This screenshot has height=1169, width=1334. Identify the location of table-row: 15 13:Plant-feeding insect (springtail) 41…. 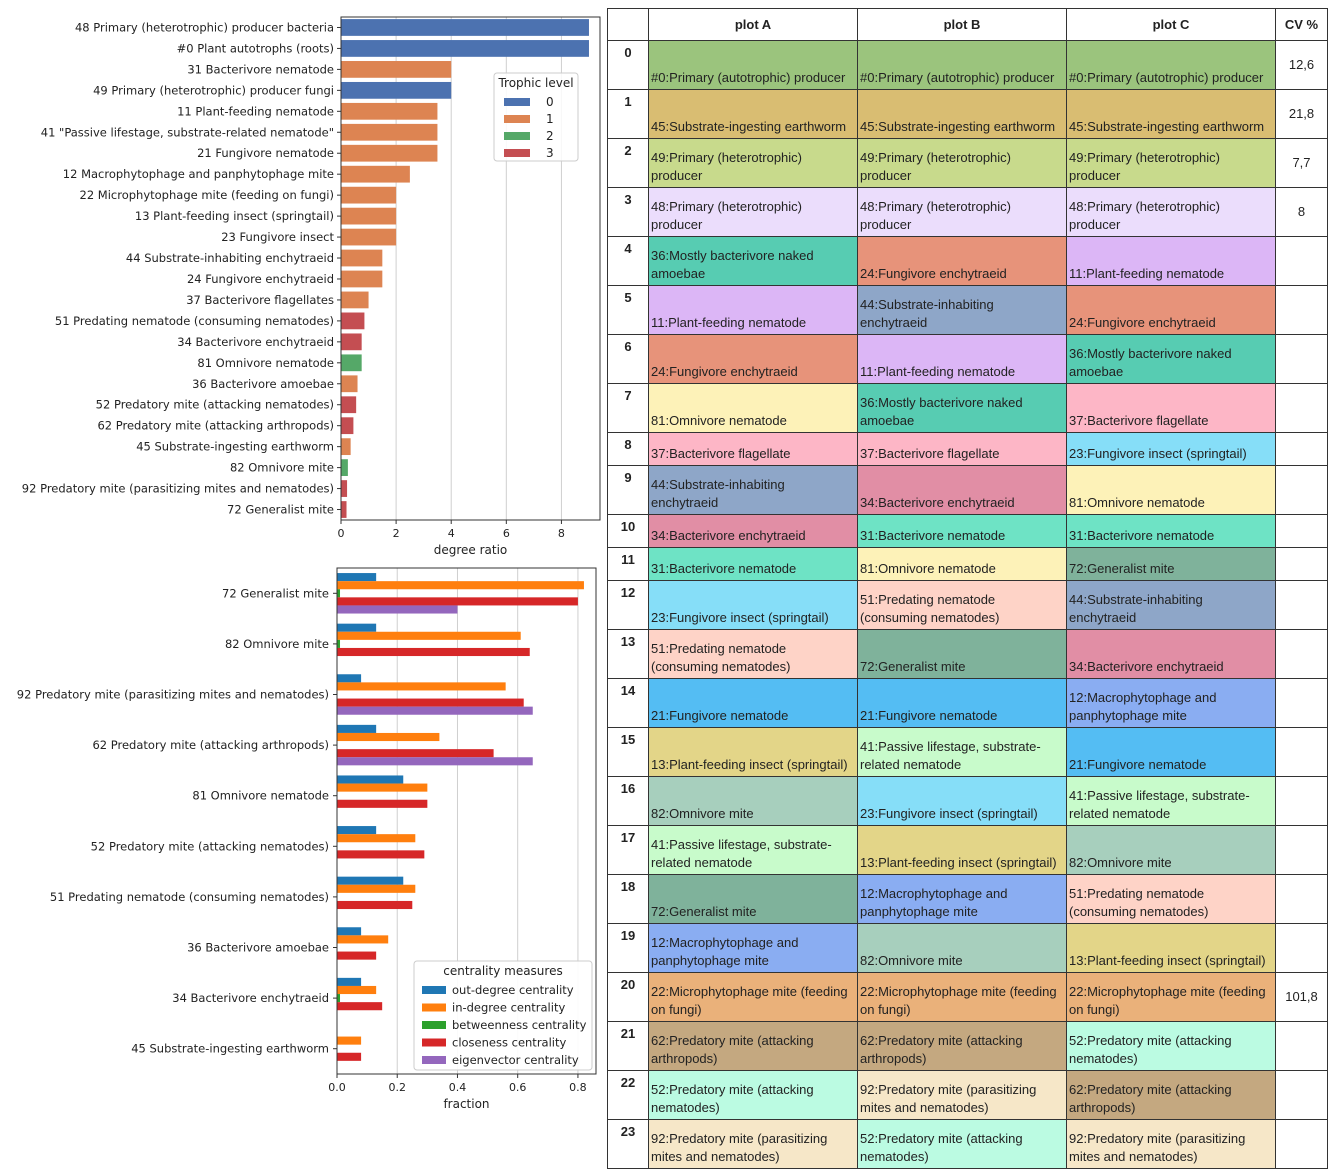
(967, 752).